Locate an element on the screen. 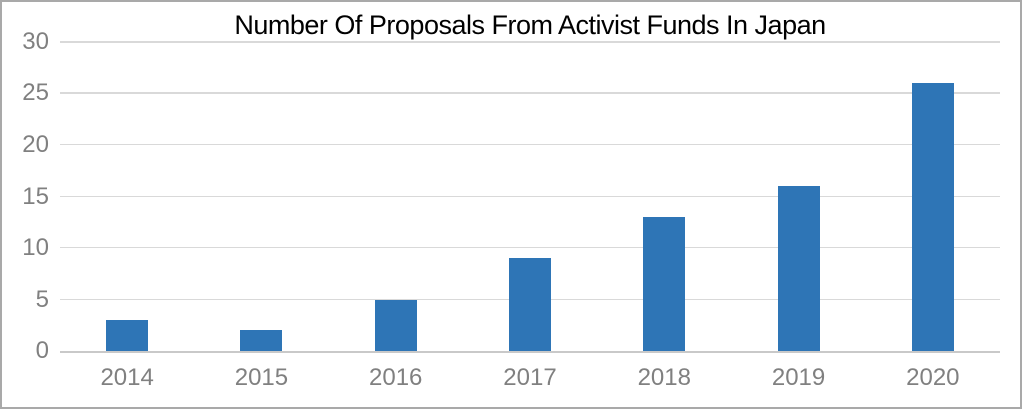 The height and width of the screenshot is (409, 1022). y-tick-label: 20 is located at coordinates (35, 144).